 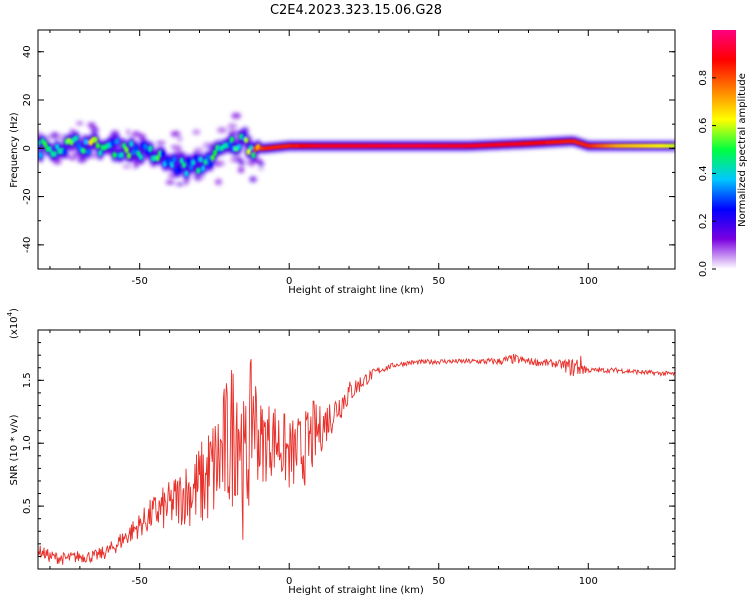 What do you see at coordinates (27, 506) in the screenshot?
I see `y-tick-label: 0.5` at bounding box center [27, 506].